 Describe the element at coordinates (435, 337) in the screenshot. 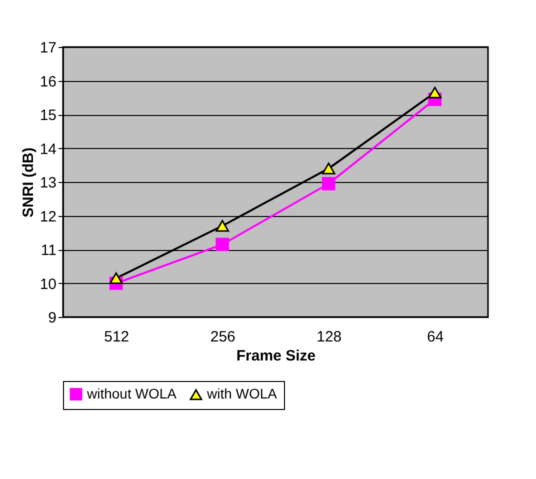

I see `x-tick-label: 64` at that location.